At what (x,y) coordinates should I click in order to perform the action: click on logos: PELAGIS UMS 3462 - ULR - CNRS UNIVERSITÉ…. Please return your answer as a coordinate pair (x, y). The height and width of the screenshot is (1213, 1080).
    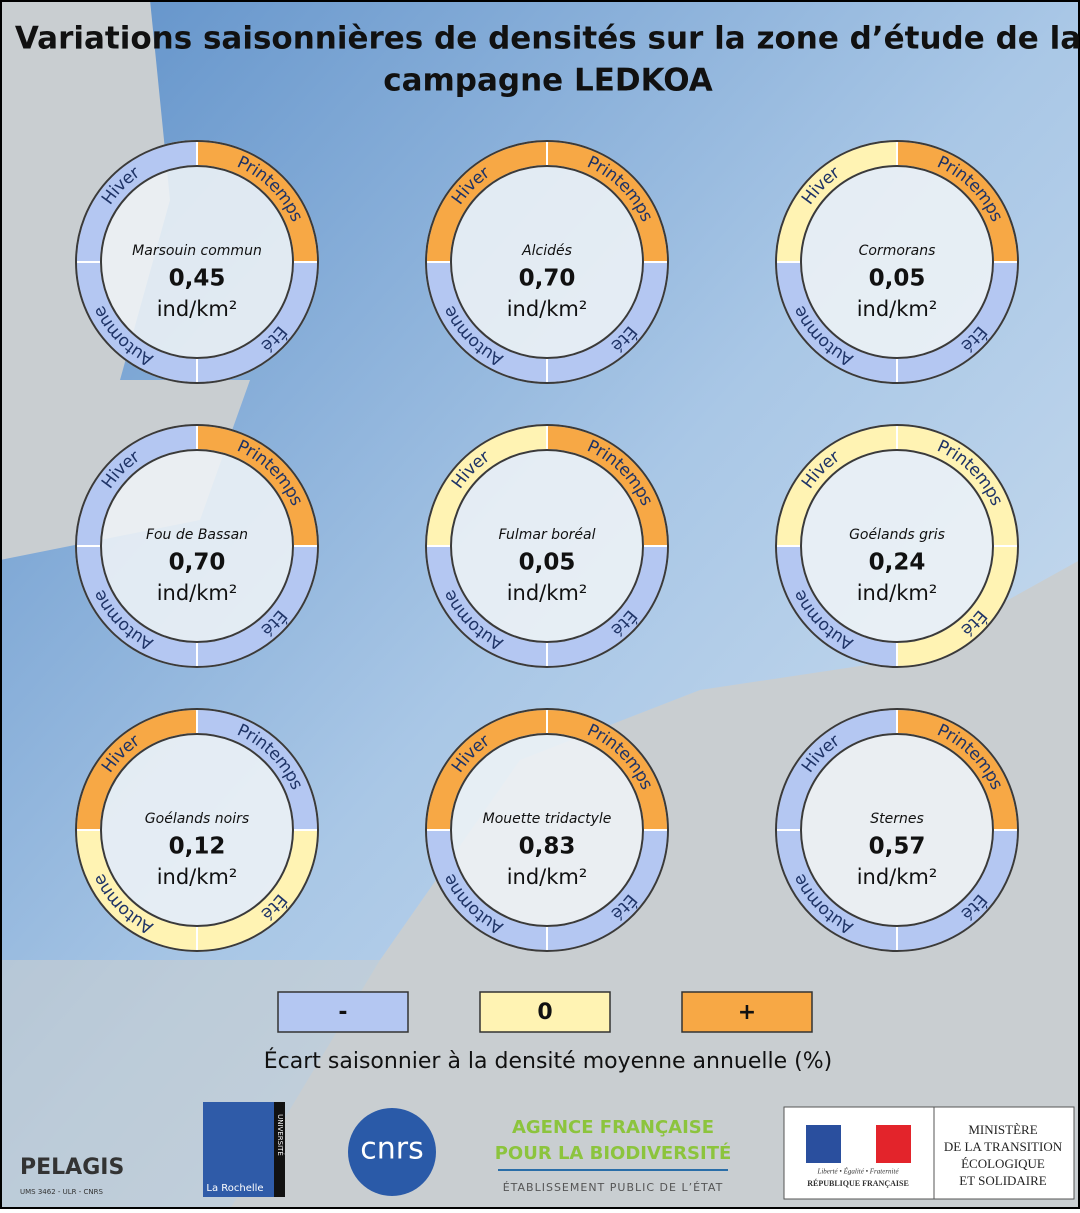
    Looking at the image, I should click on (547, 1151).